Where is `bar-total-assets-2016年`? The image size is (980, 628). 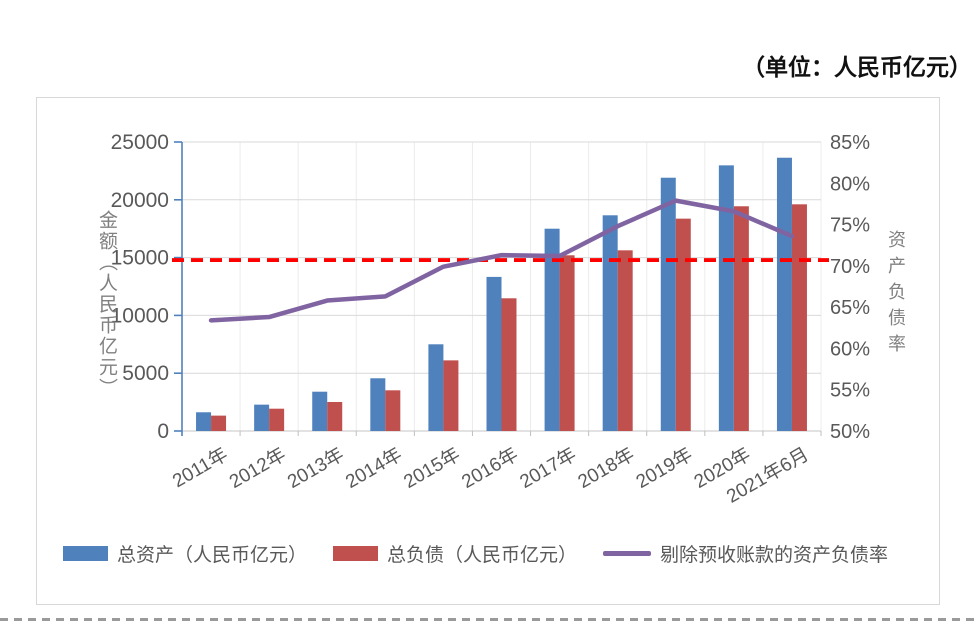
bar-total-assets-2016年 is located at coordinates (494, 353).